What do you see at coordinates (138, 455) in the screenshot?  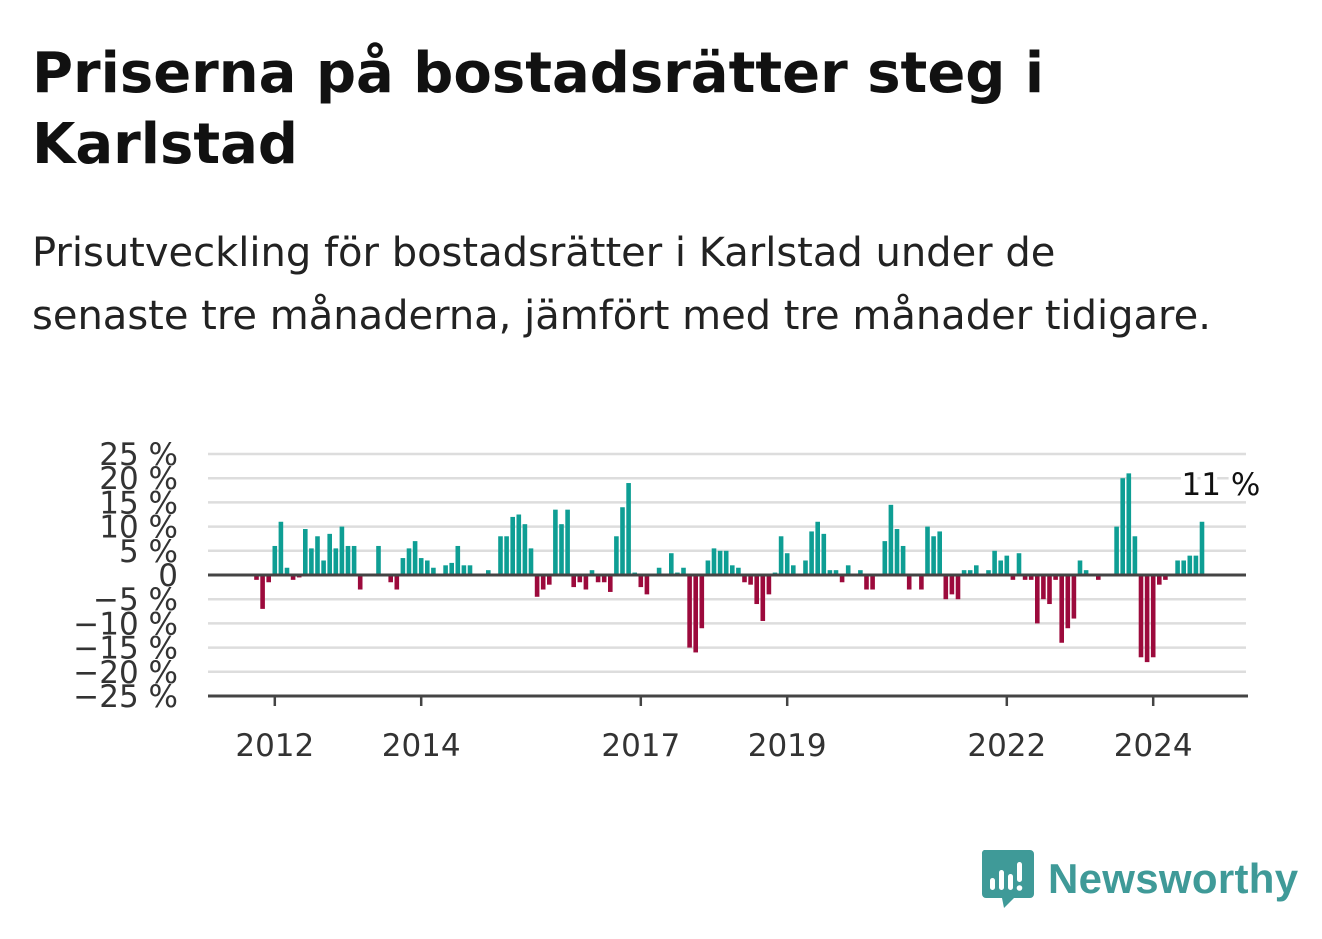 I see `y-tick-label: 25 %` at bounding box center [138, 455].